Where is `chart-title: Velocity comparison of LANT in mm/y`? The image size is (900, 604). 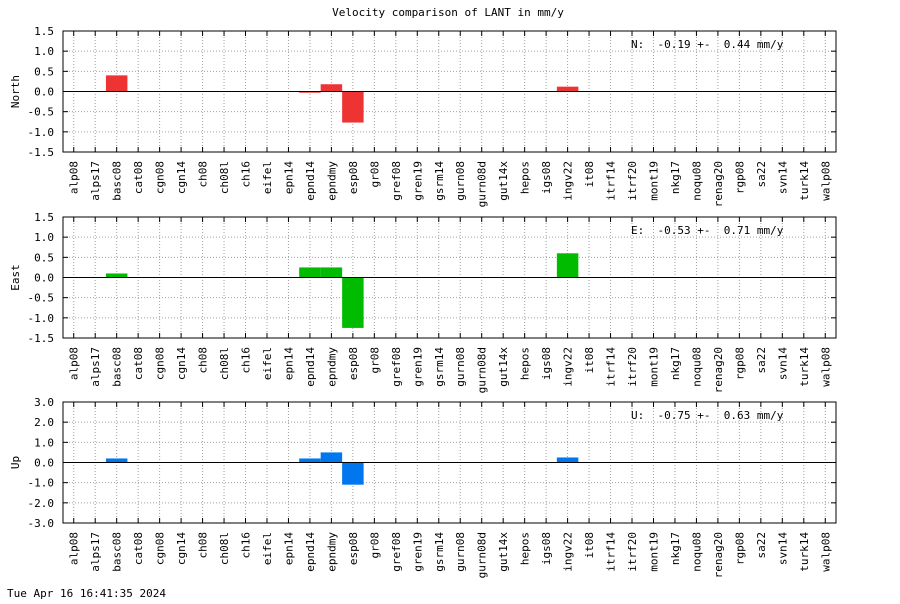
chart-title: Velocity comparison of LANT in mm/y is located at coordinates (448, 12).